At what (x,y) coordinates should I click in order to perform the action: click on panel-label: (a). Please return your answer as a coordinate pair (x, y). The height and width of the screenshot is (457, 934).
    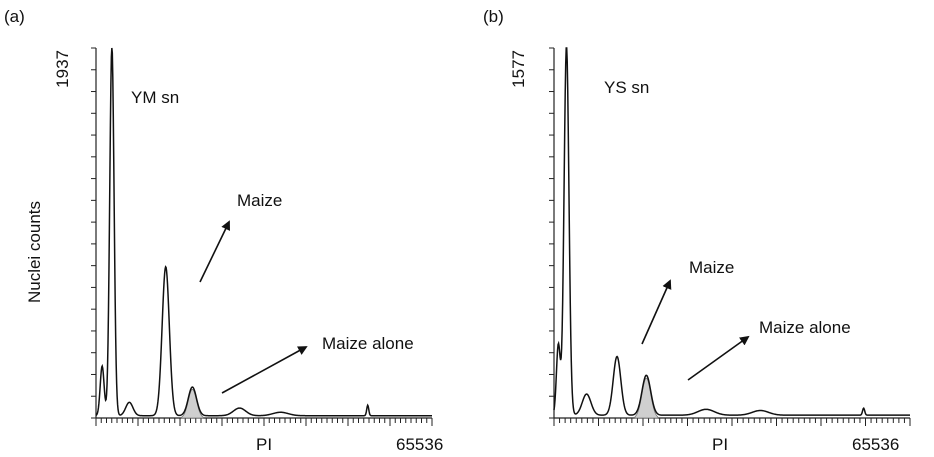
    Looking at the image, I should click on (14, 16).